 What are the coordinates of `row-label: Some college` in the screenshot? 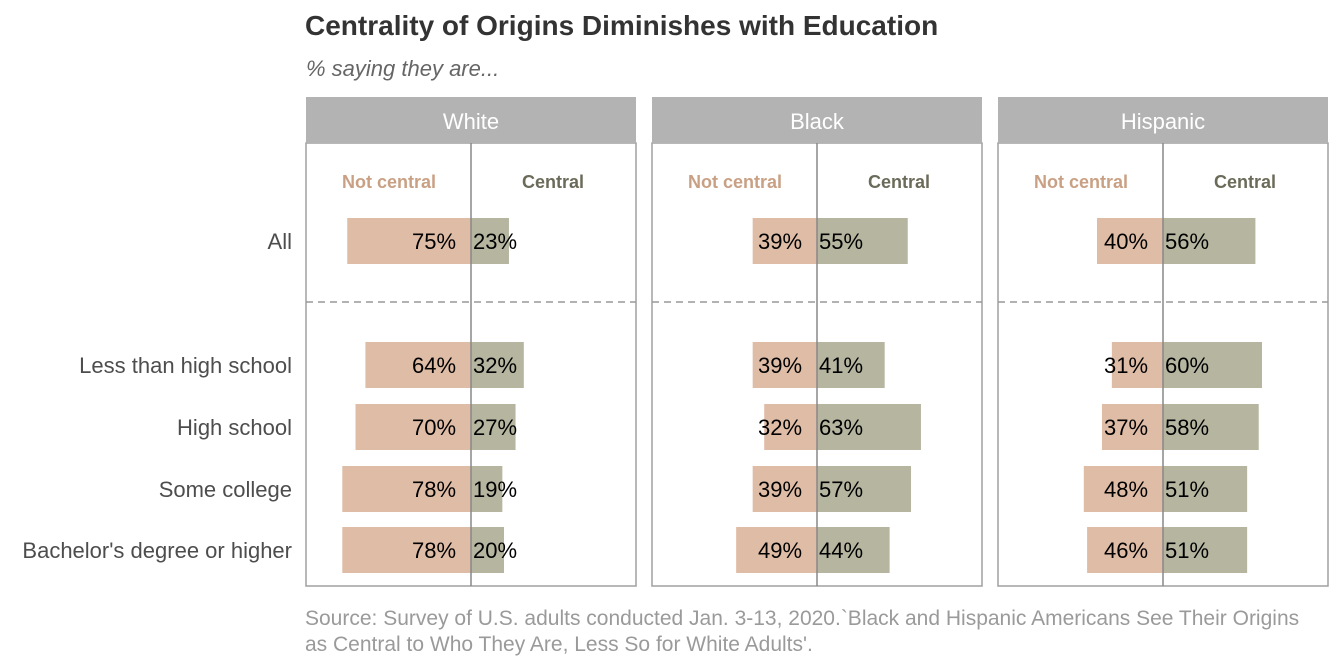 It's located at (225, 489).